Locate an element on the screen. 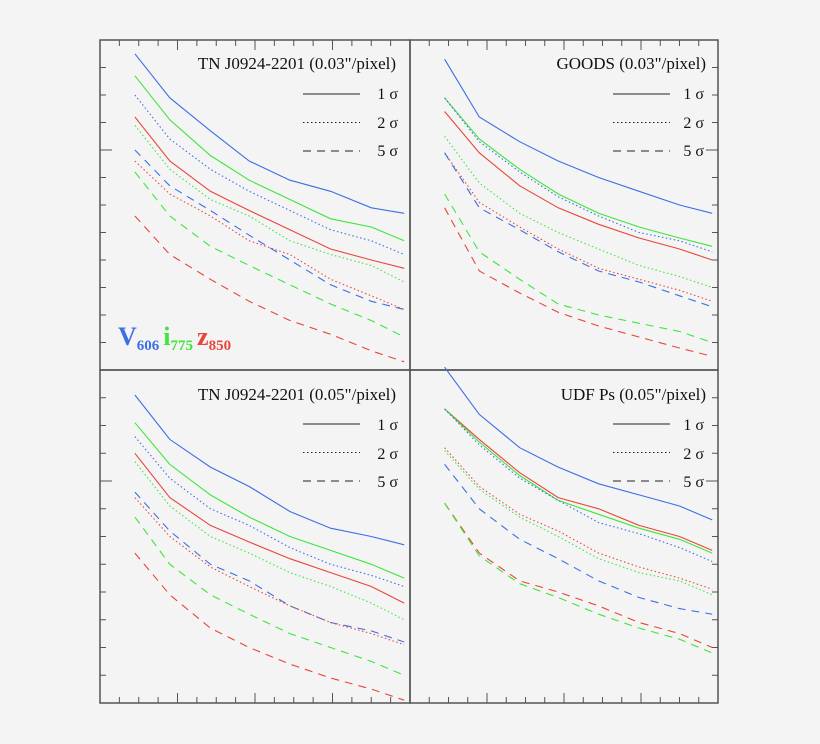  band-label-z: z is located at coordinates (203, 336).